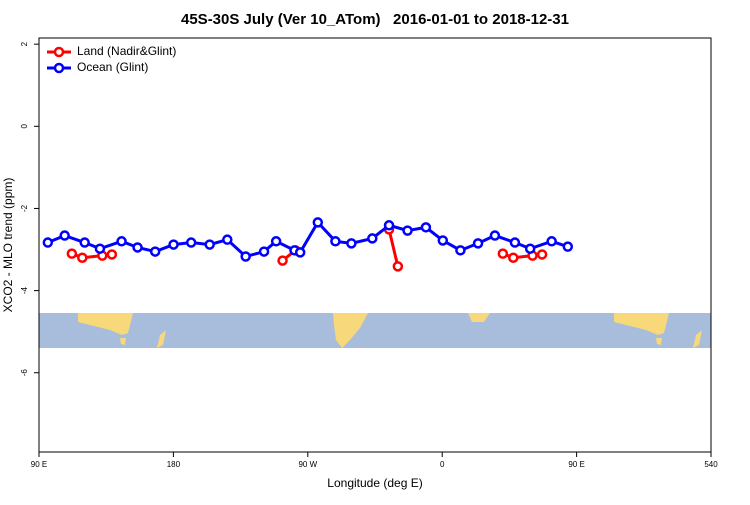  I want to click on x-tick-label: 90 W, so click(307, 464).